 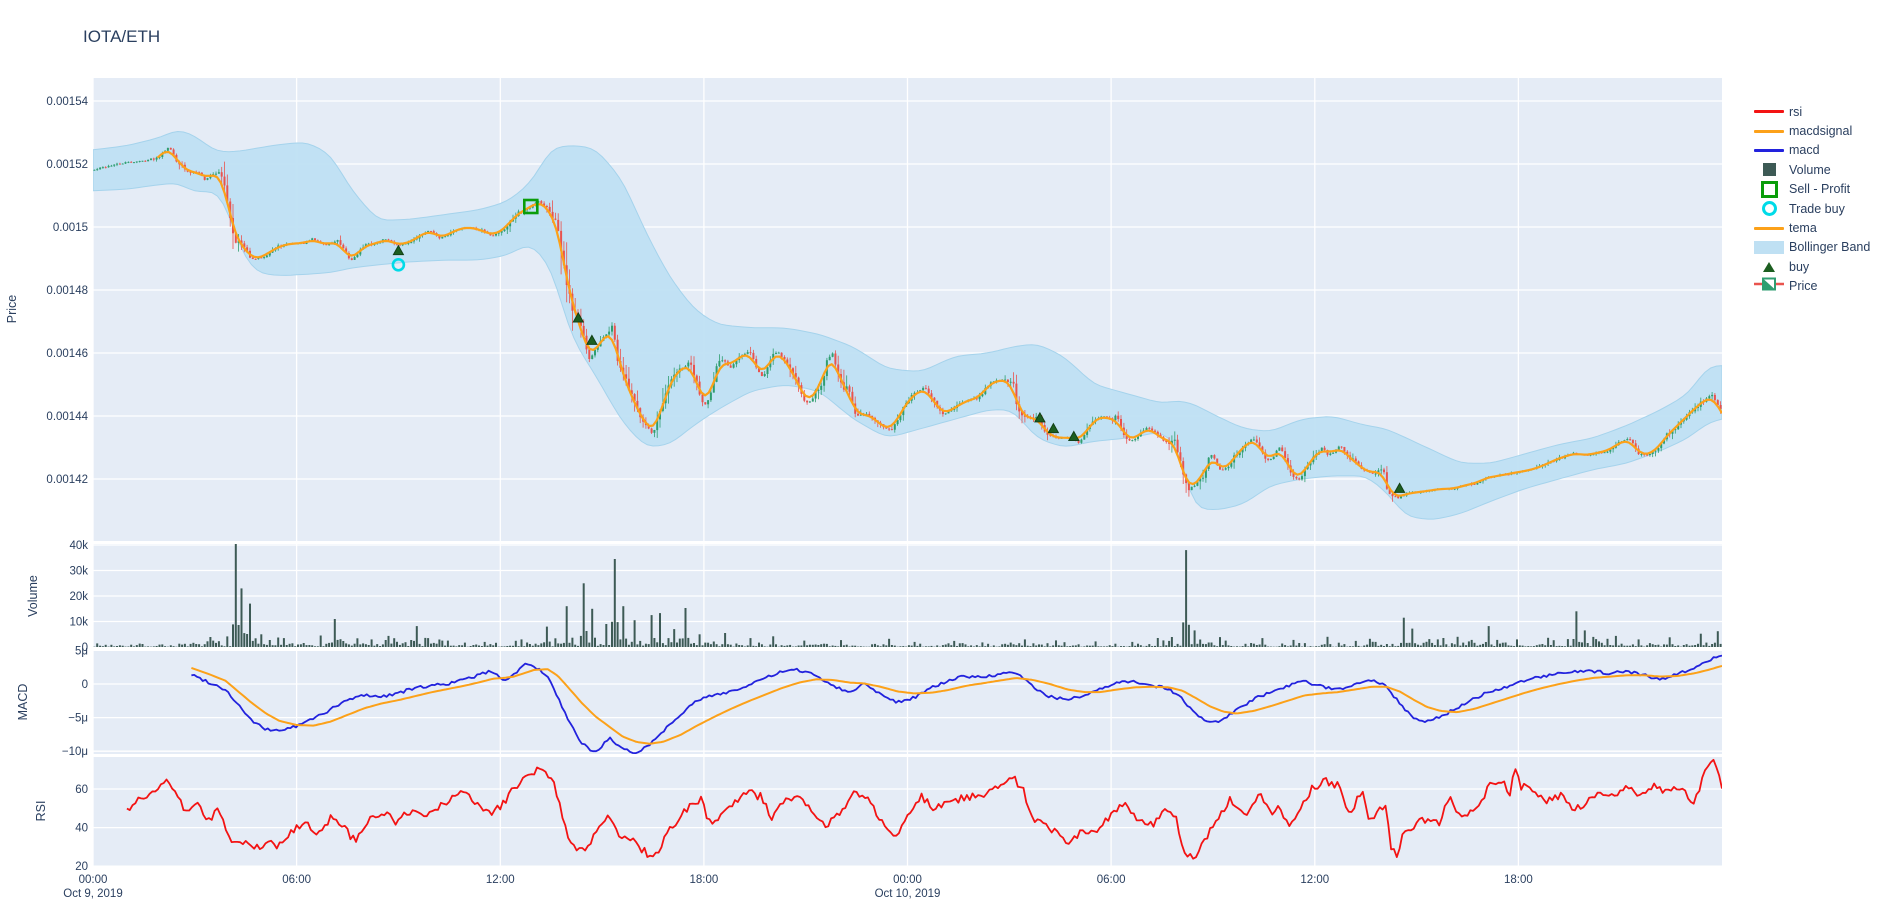 I want to click on legend-item-macdsignal: macdsignal, so click(x=1820, y=130).